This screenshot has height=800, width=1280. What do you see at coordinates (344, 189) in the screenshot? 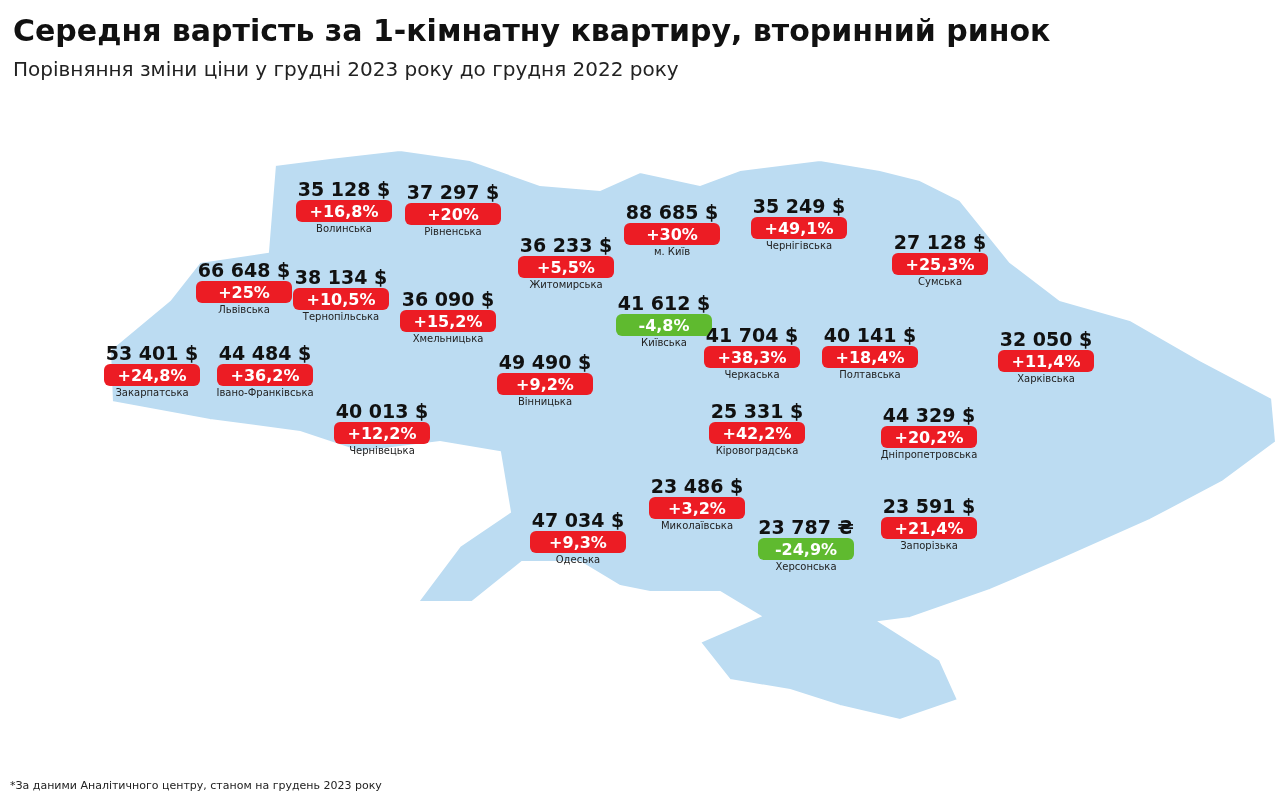
I see `data-label: 35 128 $` at bounding box center [344, 189].